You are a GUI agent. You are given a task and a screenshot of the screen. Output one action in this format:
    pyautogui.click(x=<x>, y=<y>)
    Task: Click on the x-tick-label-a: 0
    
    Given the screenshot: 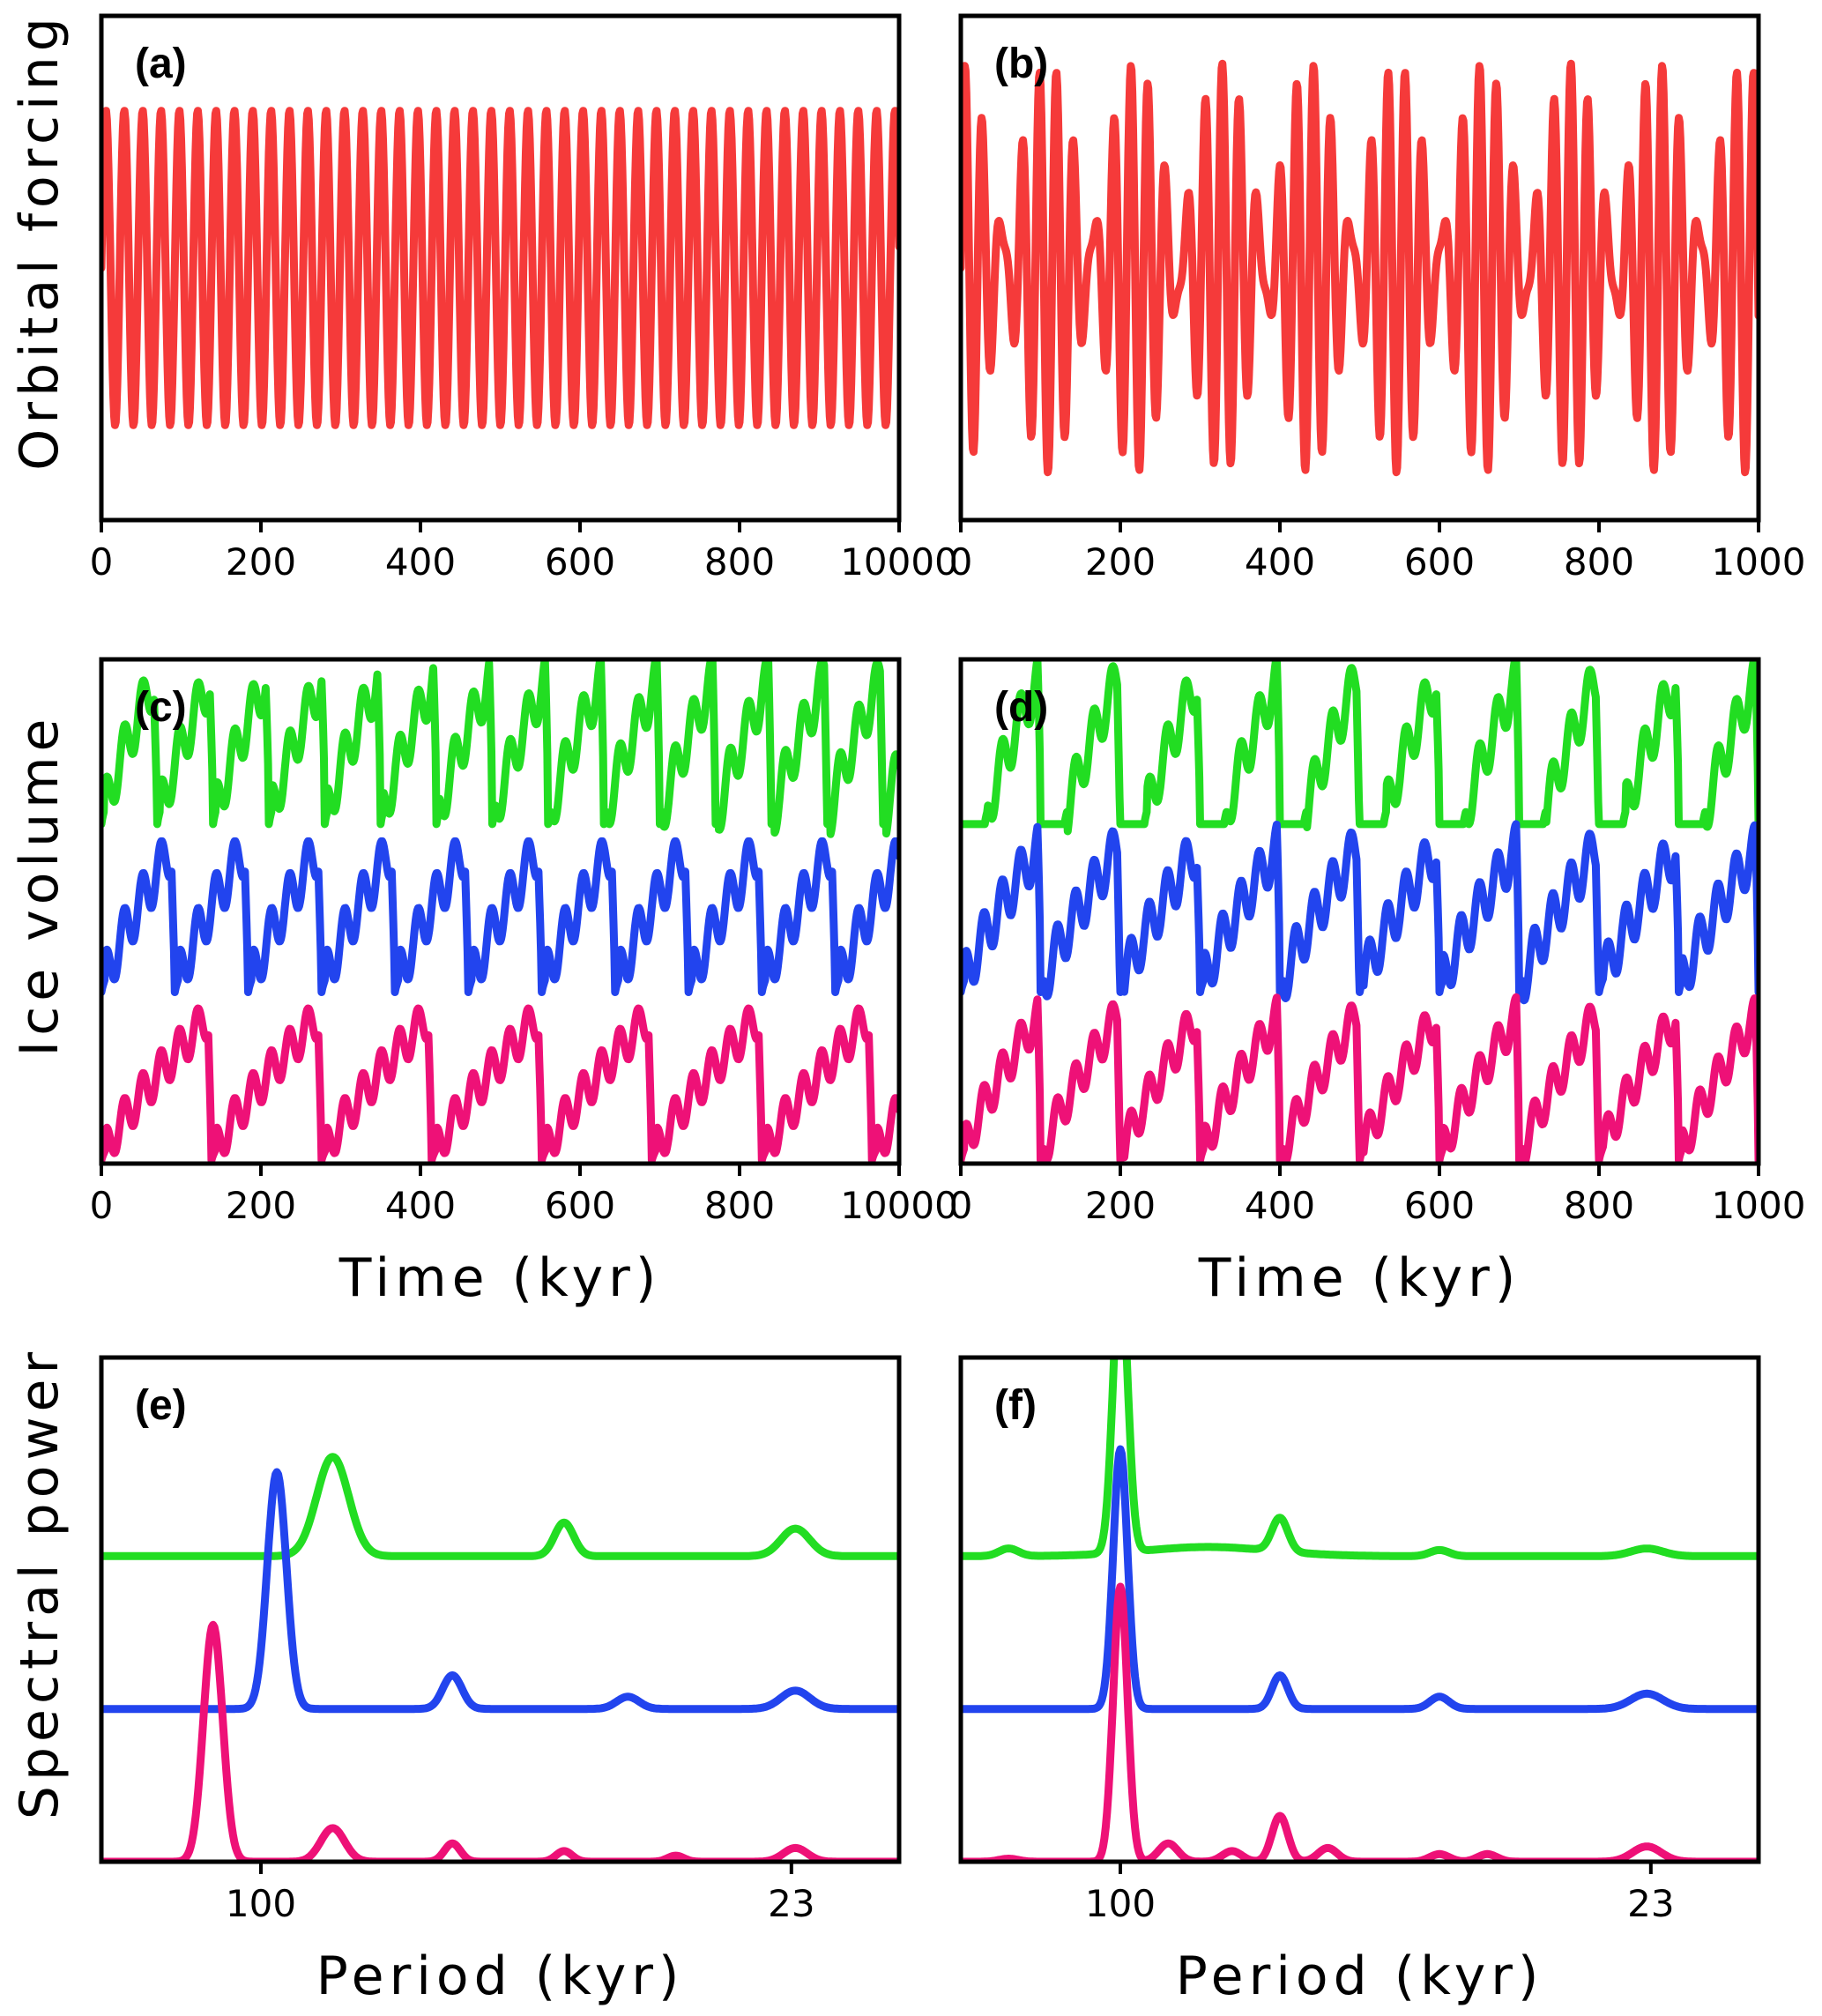 What is the action you would take?
    pyautogui.click(x=102, y=562)
    